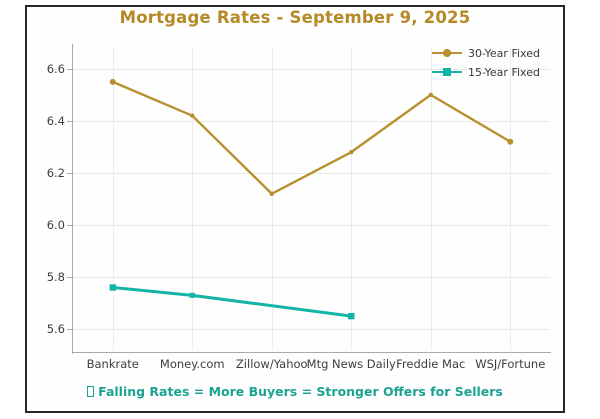 The width and height of the screenshot is (600, 419). I want to click on y-axis-line, so click(73, 199).